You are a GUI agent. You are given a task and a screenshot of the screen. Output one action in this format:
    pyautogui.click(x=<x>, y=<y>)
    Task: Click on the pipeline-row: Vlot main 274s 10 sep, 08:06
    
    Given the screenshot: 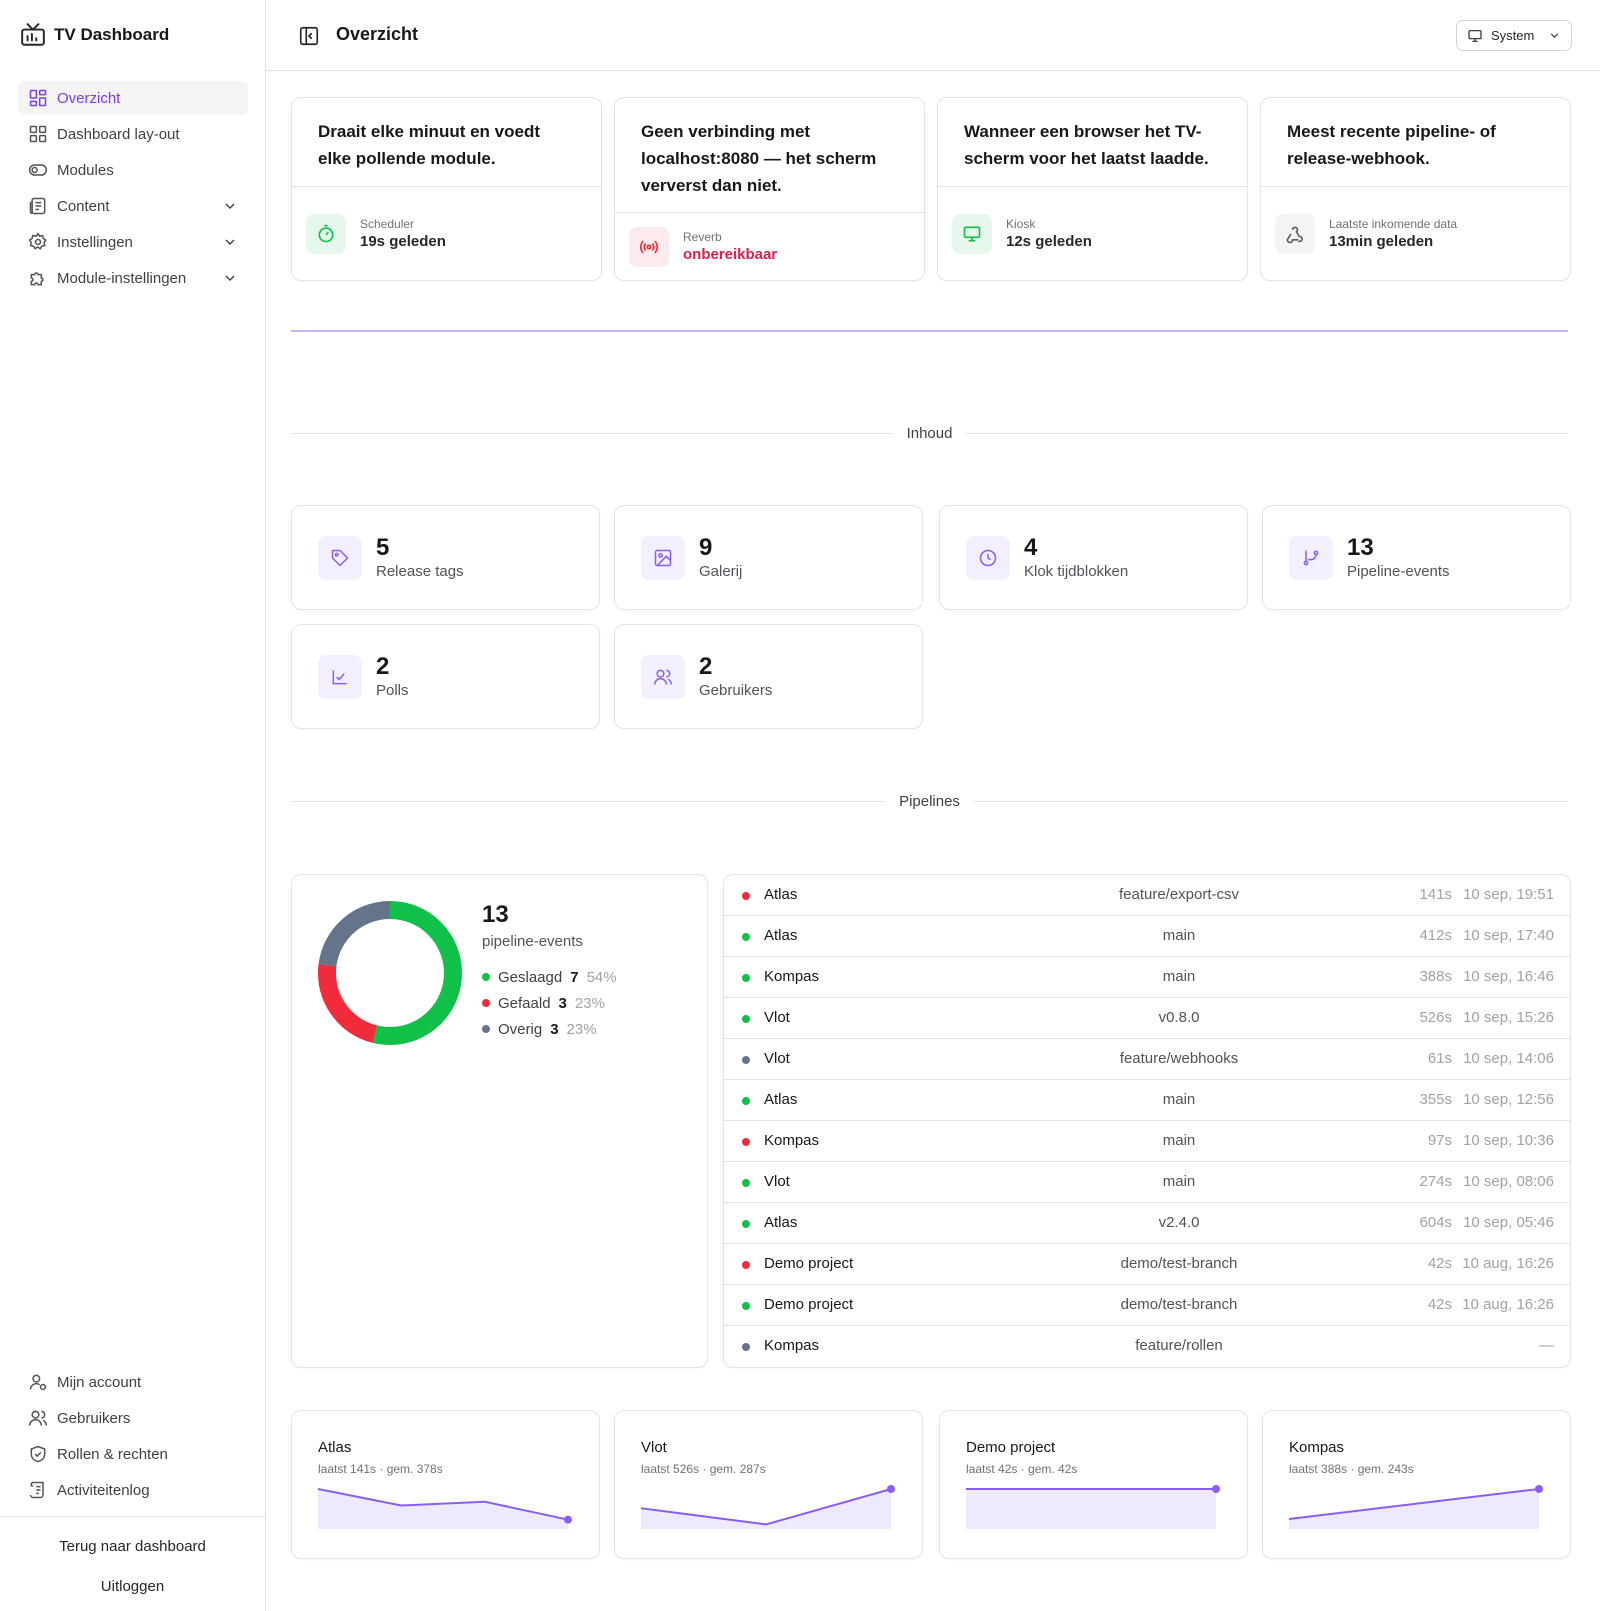 What is the action you would take?
    pyautogui.click(x=1147, y=1182)
    